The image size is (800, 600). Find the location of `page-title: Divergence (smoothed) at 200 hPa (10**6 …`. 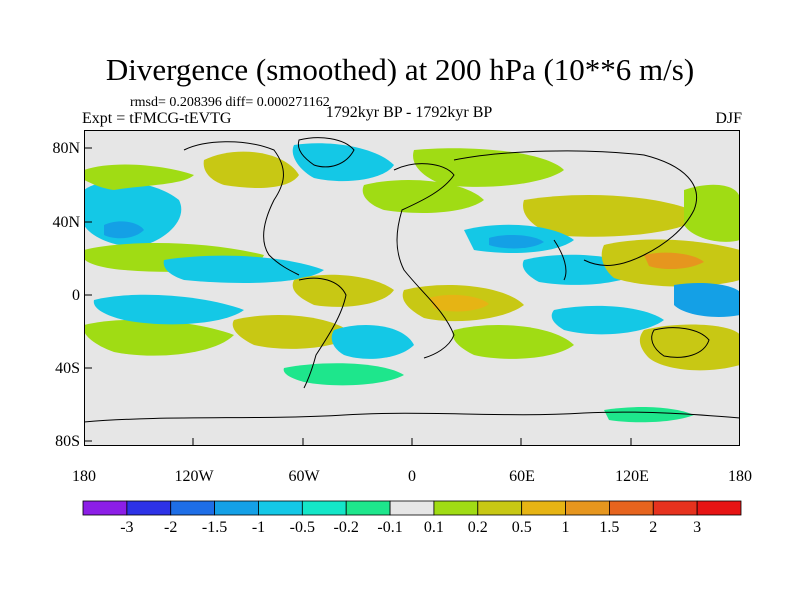

page-title: Divergence (smoothed) at 200 hPa (10**6 … is located at coordinates (400, 69).